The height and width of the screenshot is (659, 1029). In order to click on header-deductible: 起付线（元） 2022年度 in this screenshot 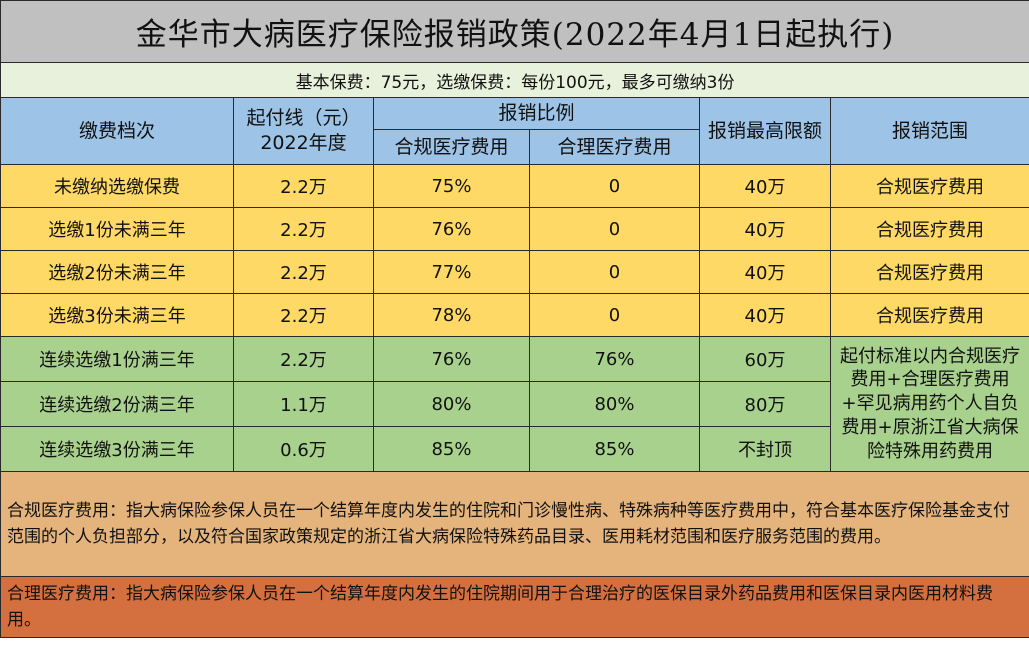, I will do `click(303, 131)`.